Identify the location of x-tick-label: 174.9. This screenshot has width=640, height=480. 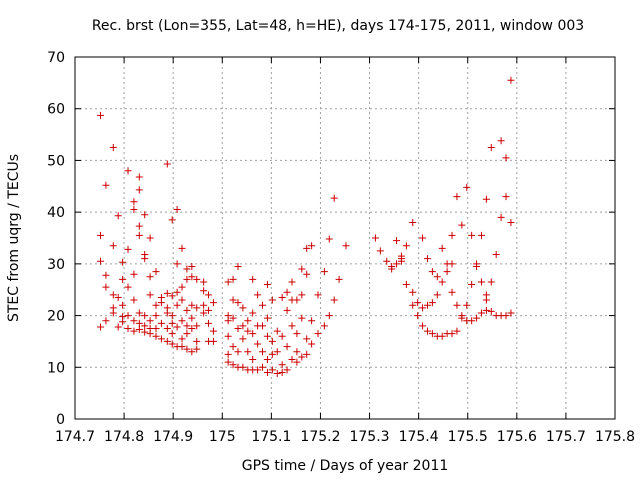
(173, 437).